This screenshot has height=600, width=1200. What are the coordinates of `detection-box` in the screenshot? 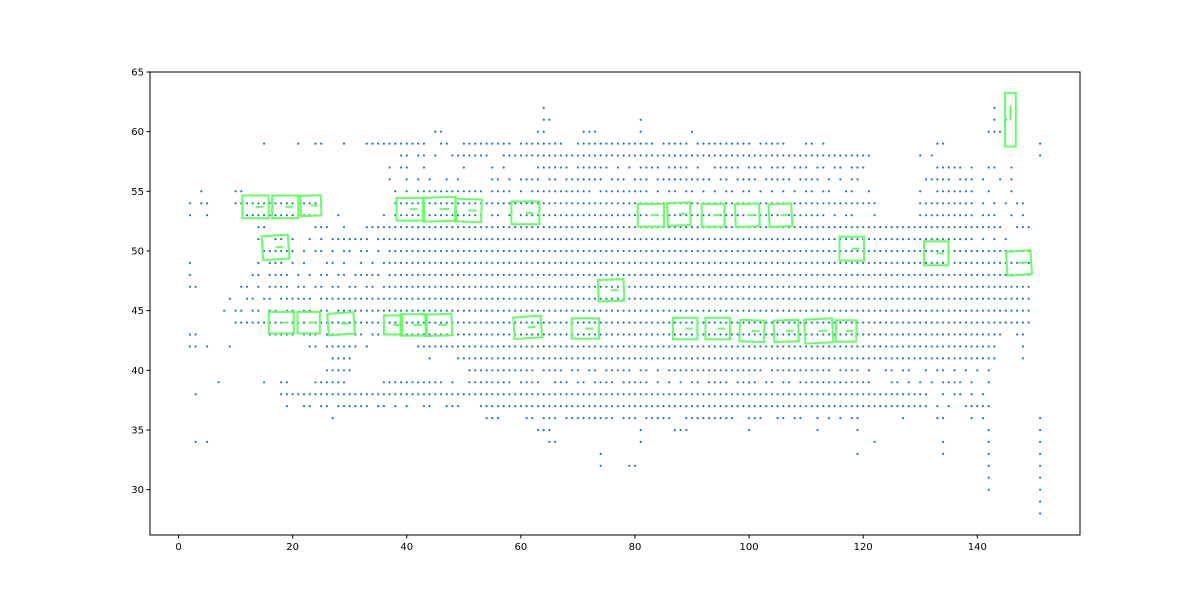 It's located at (752, 331).